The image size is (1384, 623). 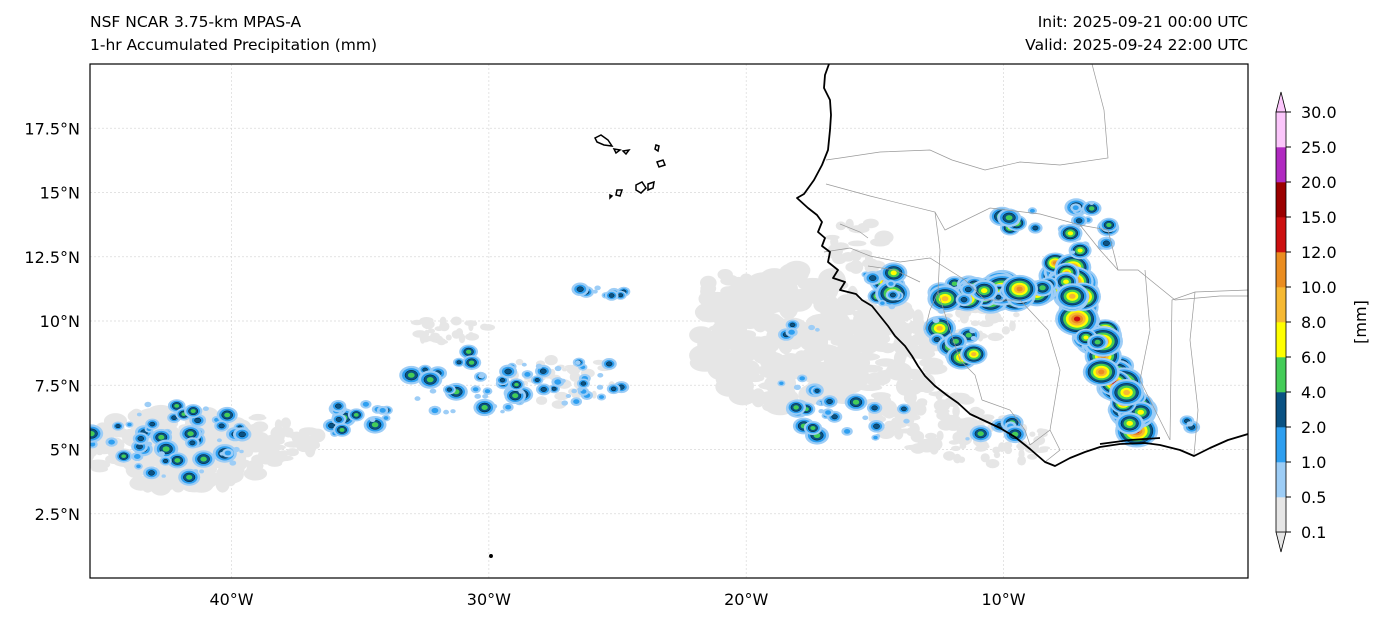 I want to click on colorbar-extend-max, so click(x=1281, y=102).